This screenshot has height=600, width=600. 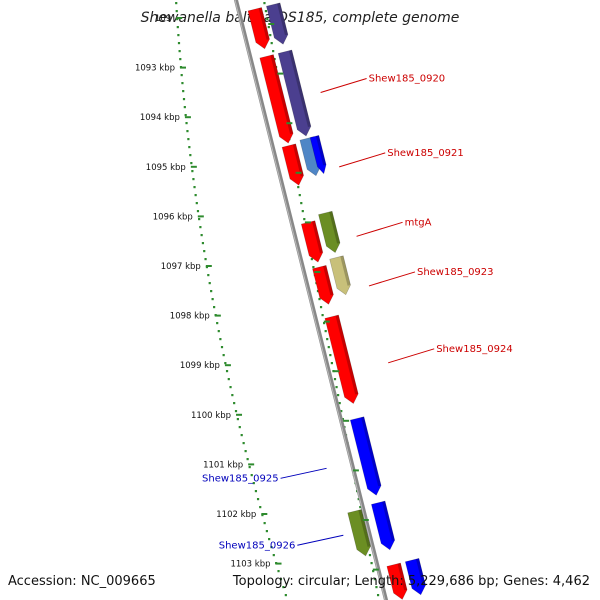 What do you see at coordinates (166, 168) in the screenshot?
I see `tick-label: 1095 kbp` at bounding box center [166, 168].